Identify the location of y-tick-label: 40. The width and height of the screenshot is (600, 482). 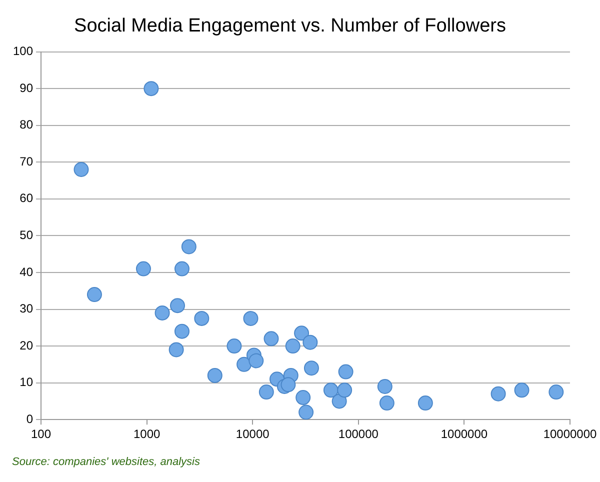
(27, 271).